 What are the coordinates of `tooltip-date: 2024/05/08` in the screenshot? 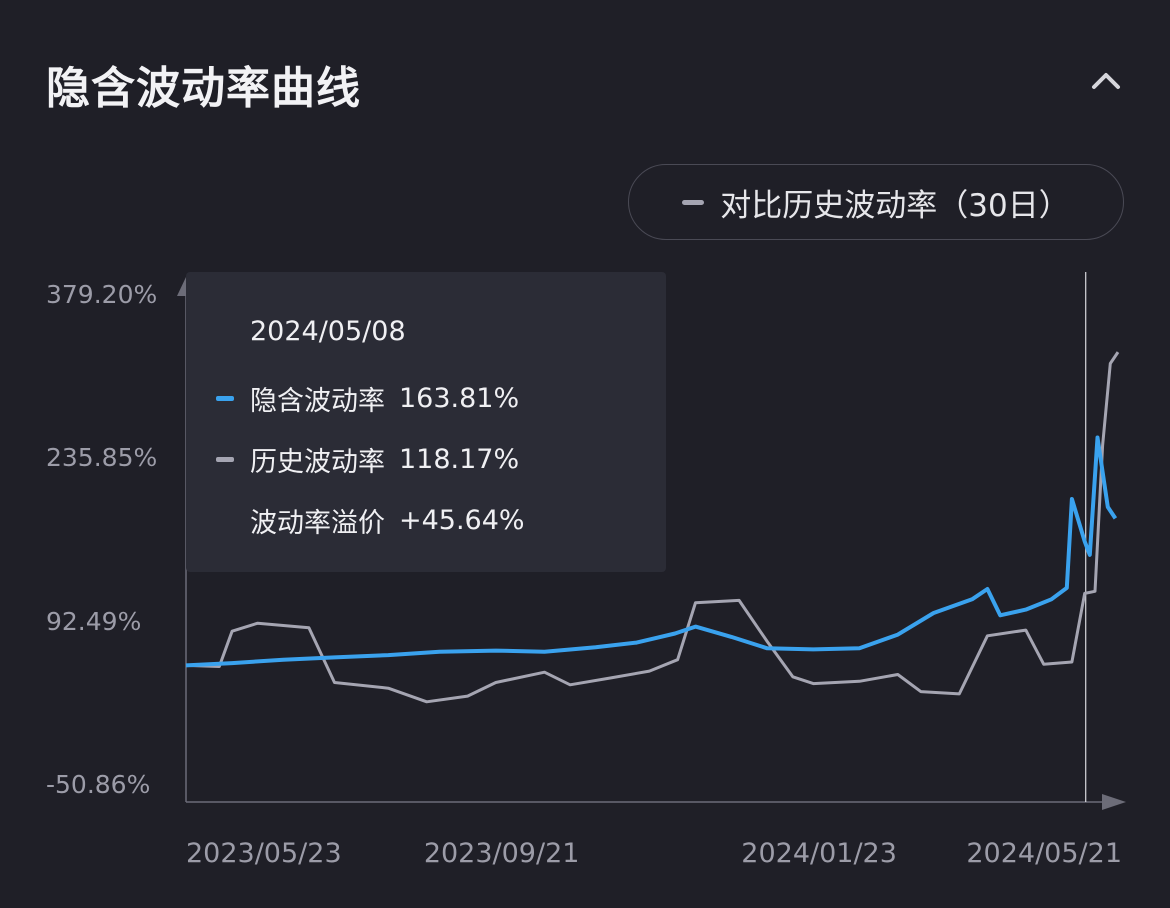 It's located at (328, 331).